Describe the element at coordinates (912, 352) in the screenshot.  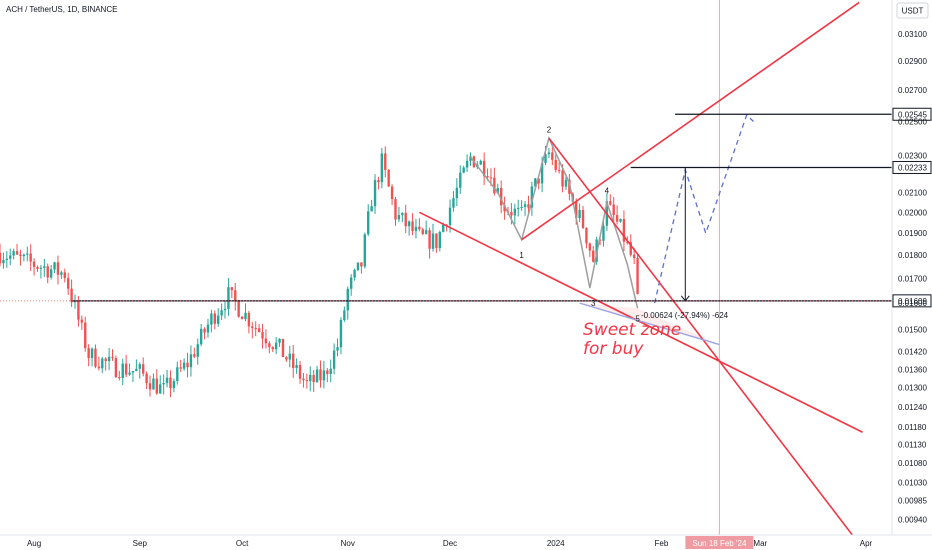
I see `price-tick-label: 0.01420` at that location.